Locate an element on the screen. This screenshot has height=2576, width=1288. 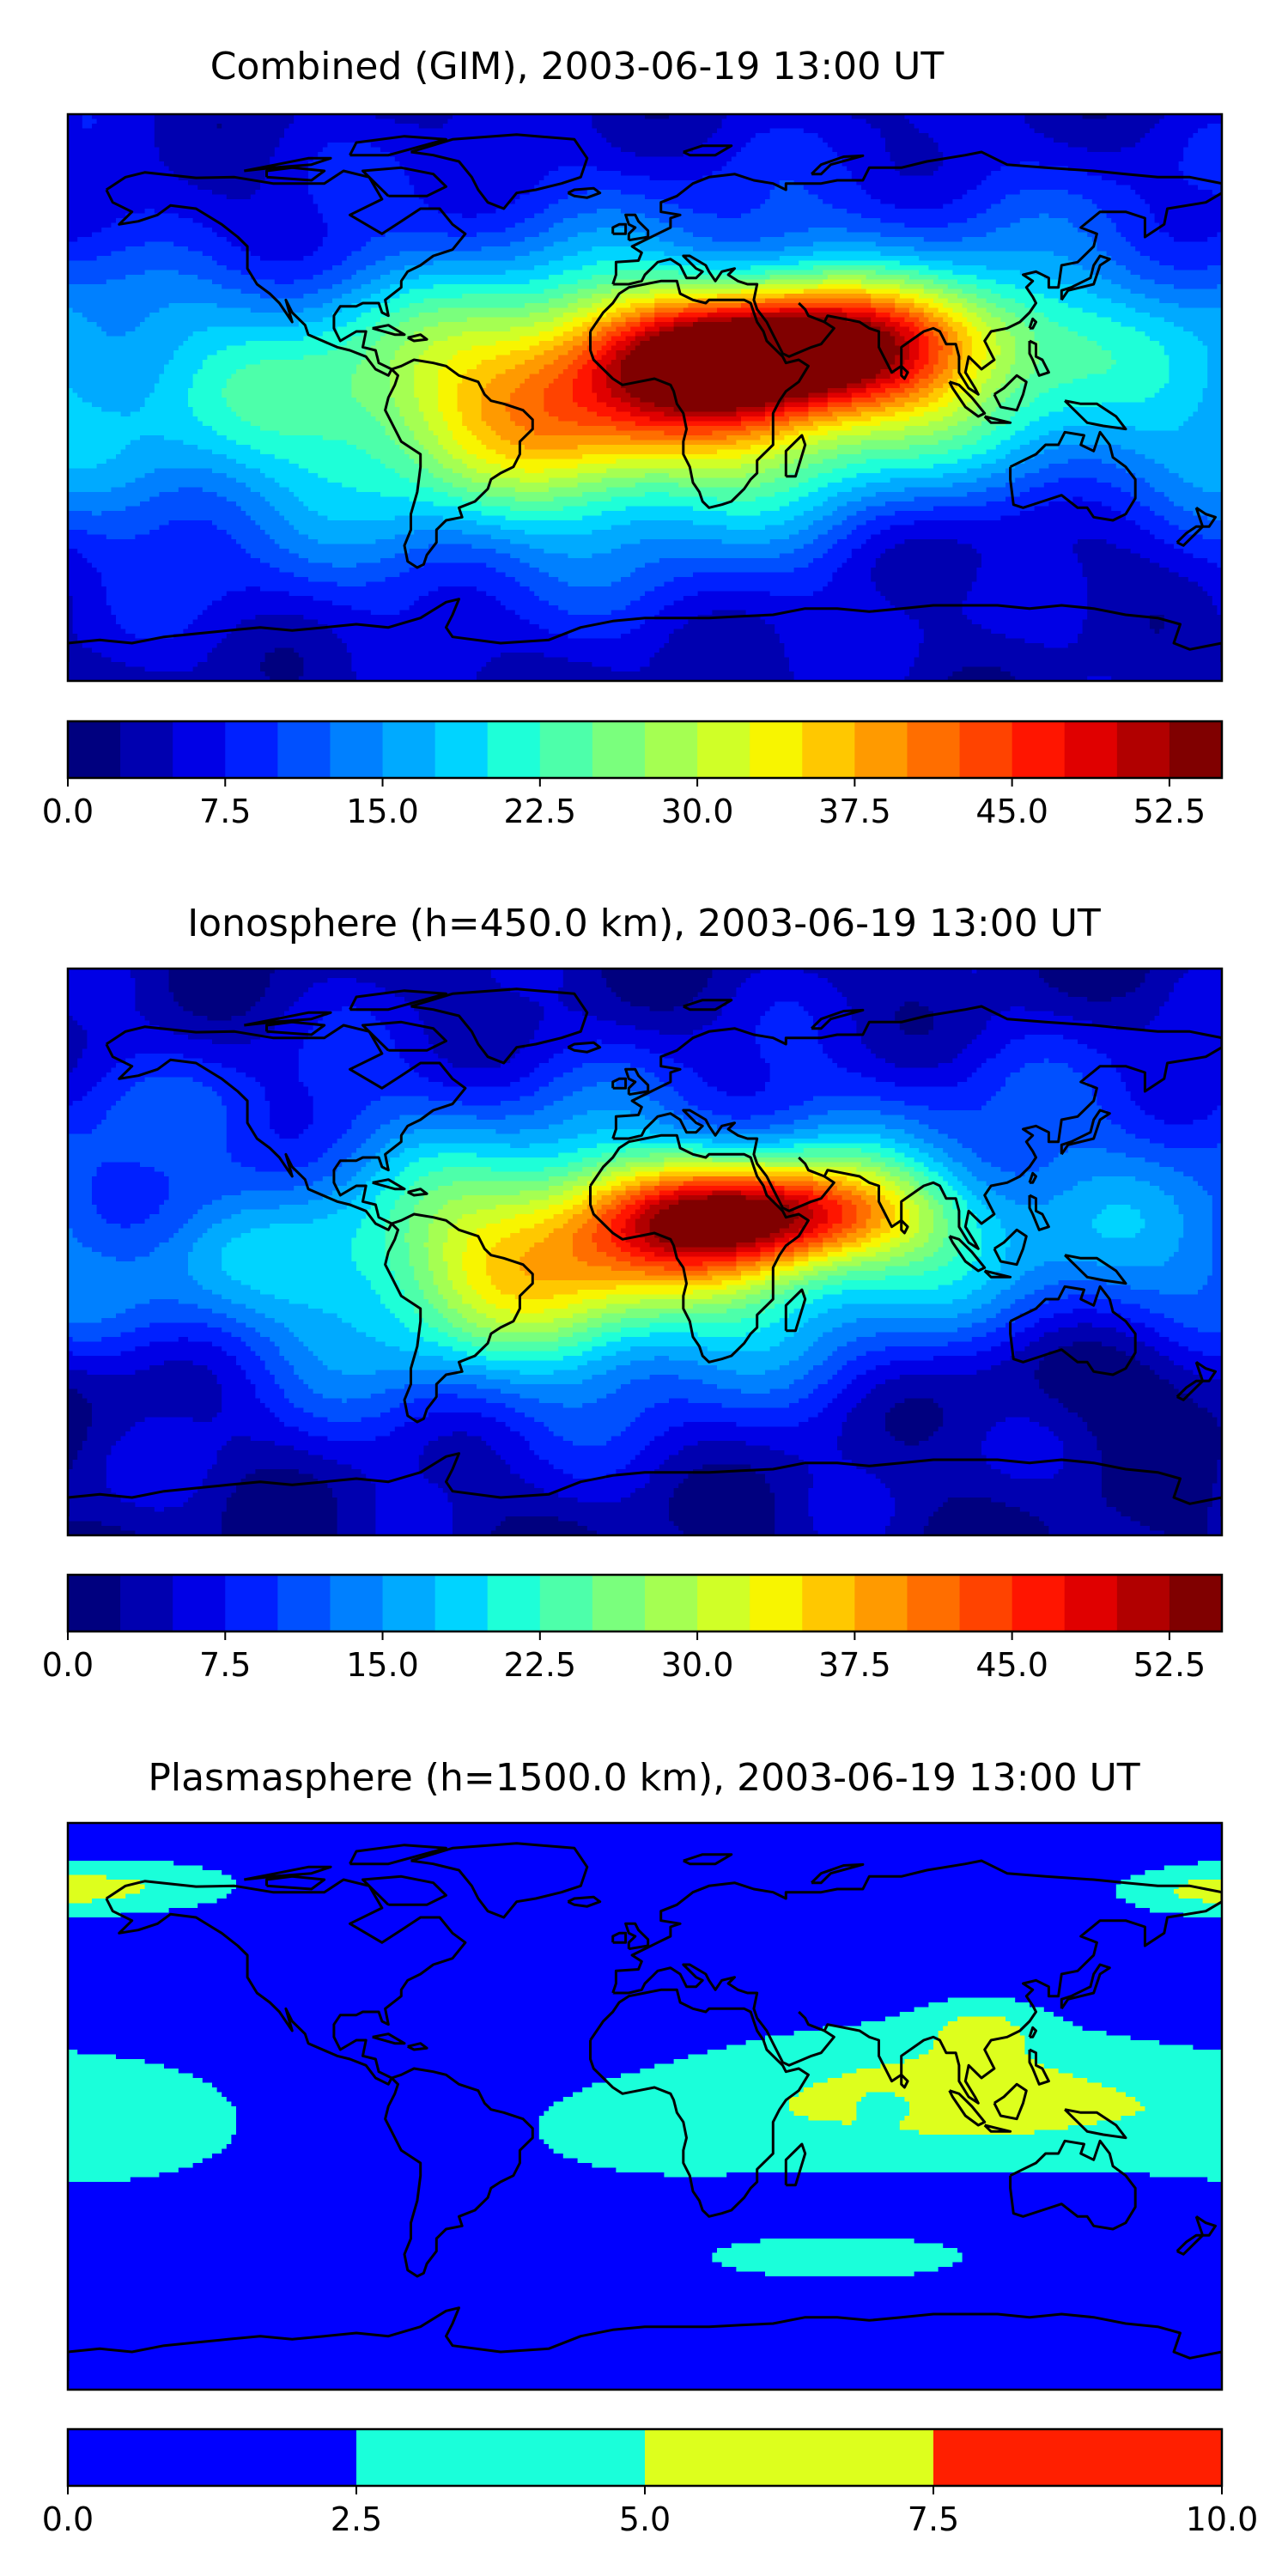
coastline-taiwan is located at coordinates (1032, 1177).